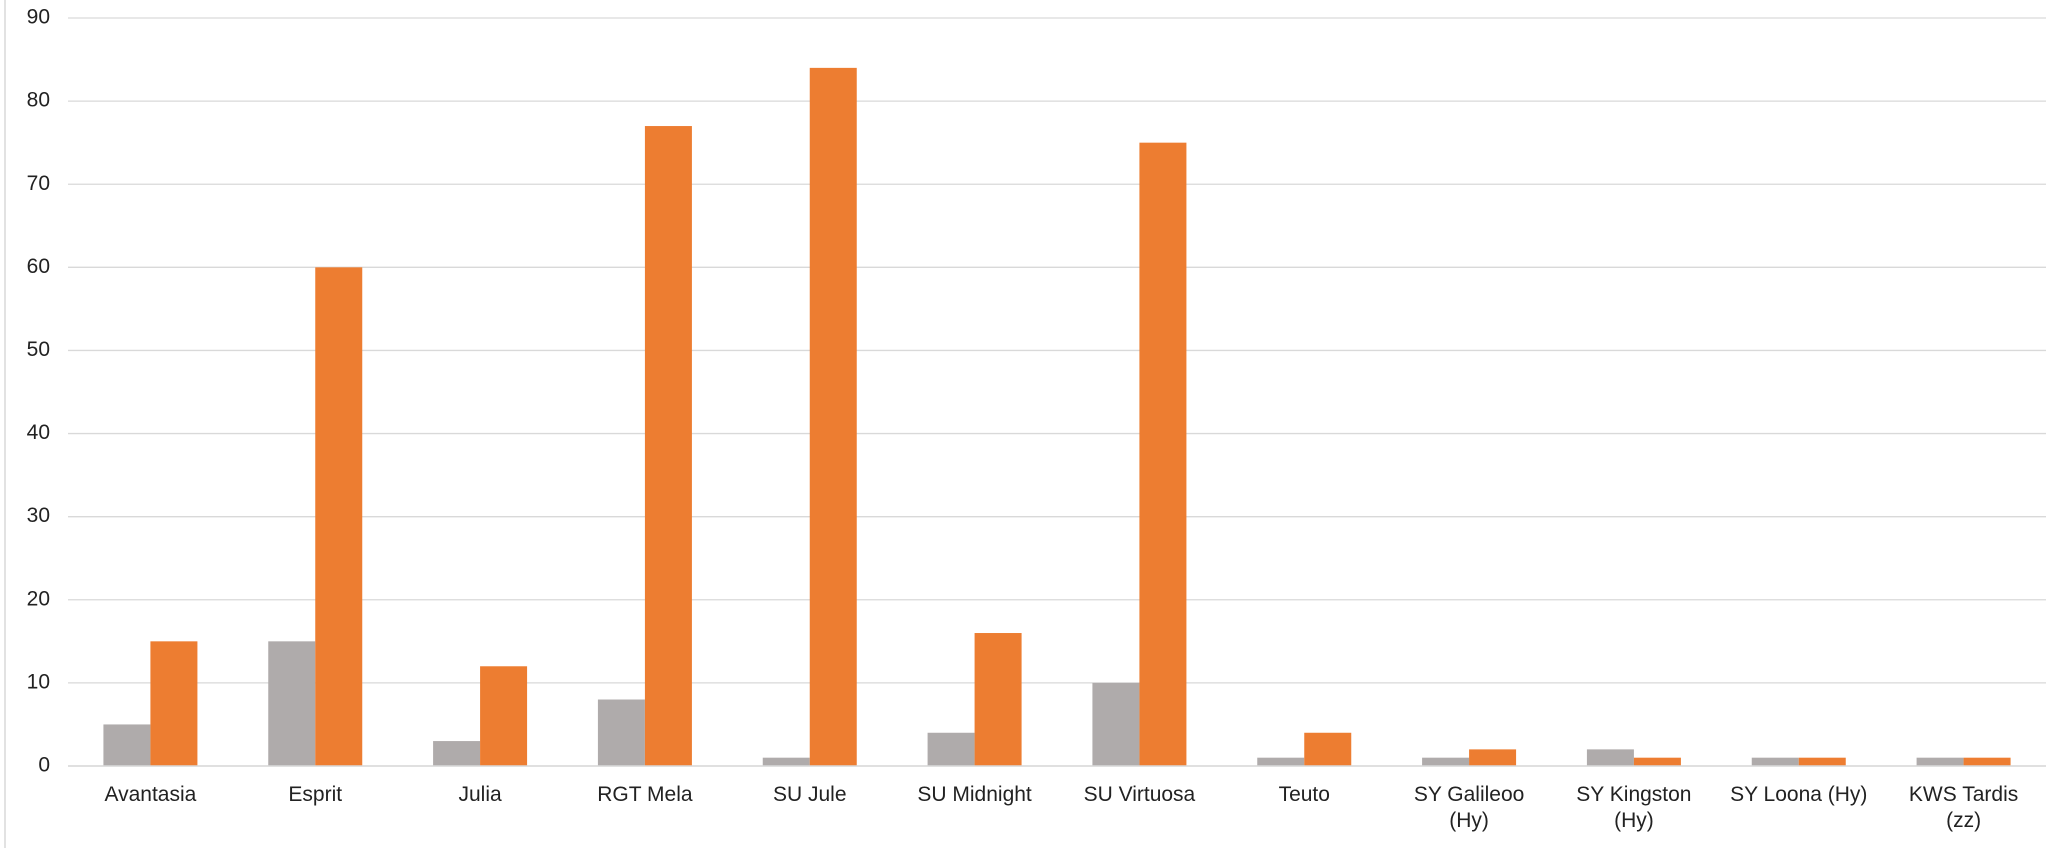  I want to click on y-tick-label: 70, so click(38, 183).